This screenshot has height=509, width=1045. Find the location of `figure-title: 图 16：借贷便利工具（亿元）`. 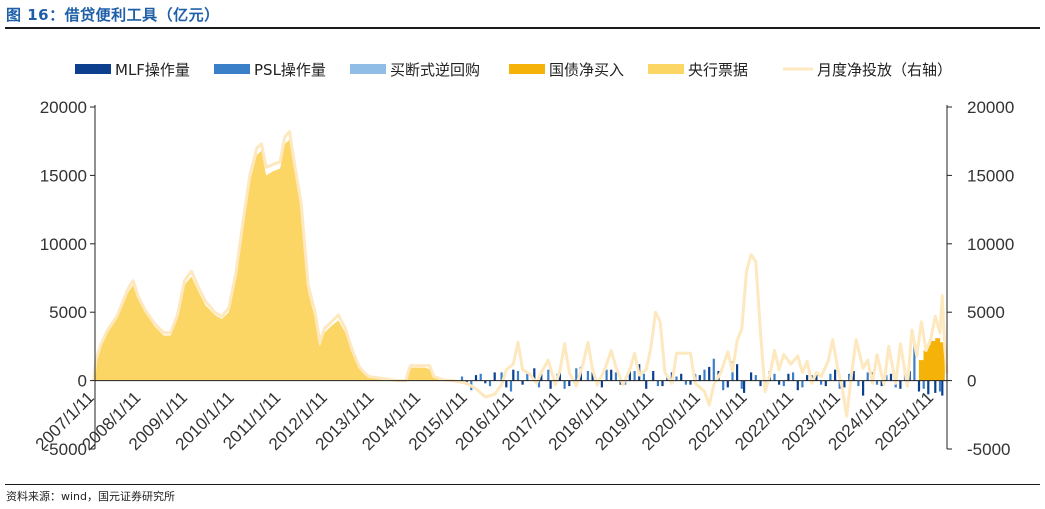

figure-title: 图 16：借贷便利工具（亿元） is located at coordinates (113, 15).